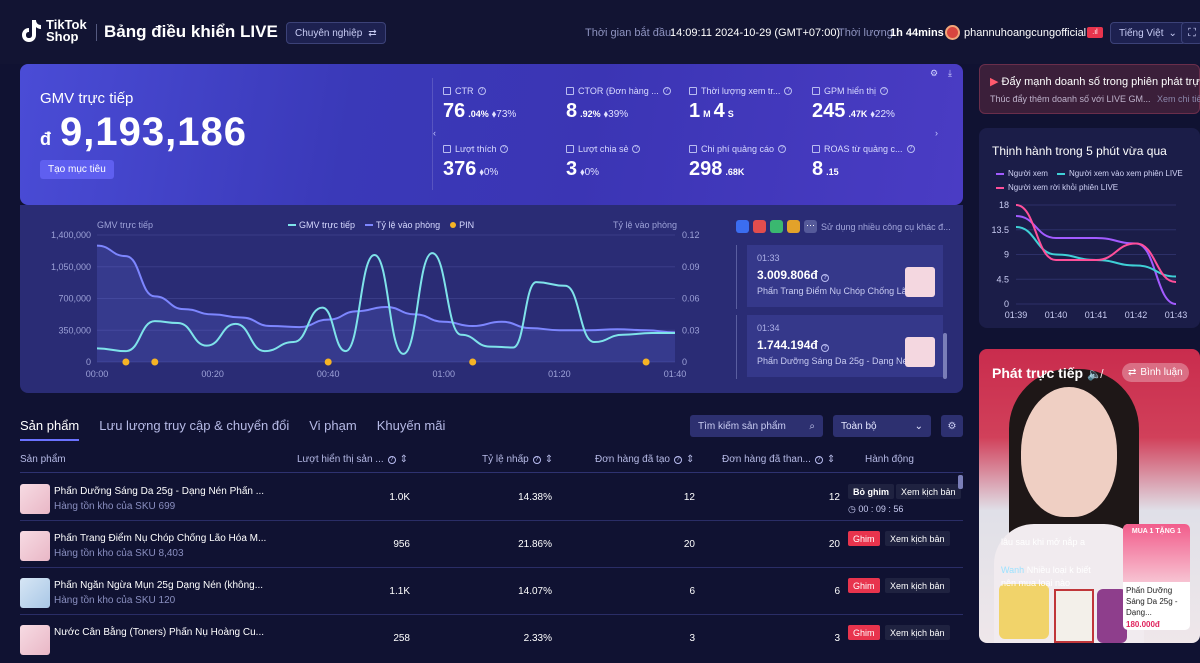  Describe the element at coordinates (756, 426) in the screenshot. I see `product-search-input: Tìm kiếm sản phẩm ⌕` at that location.